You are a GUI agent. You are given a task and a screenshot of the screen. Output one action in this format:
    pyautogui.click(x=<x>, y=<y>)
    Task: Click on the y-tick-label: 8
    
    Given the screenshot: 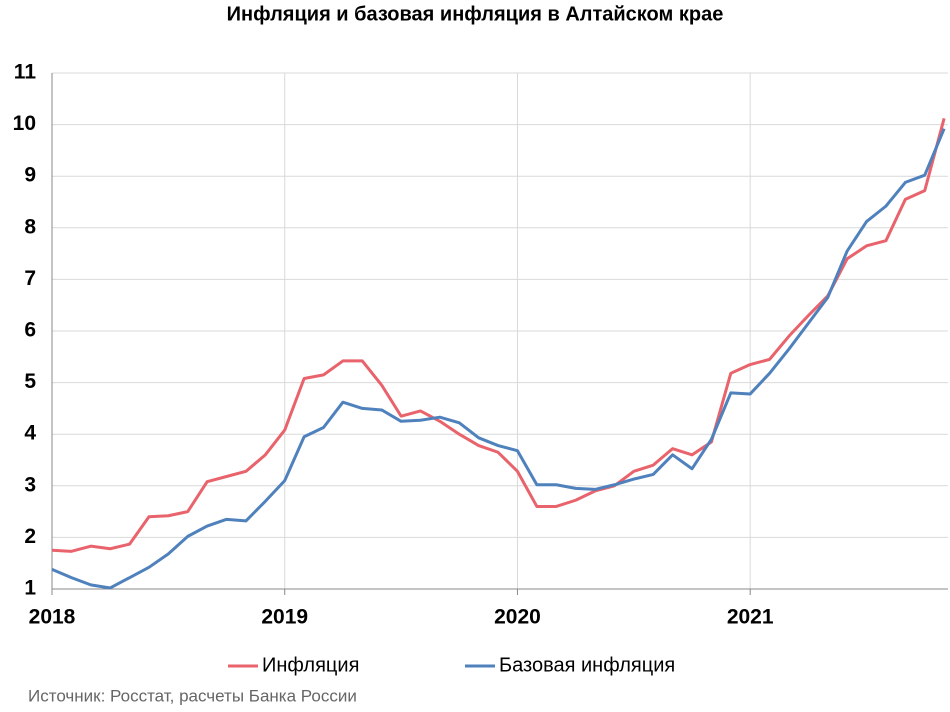 What is the action you would take?
    pyautogui.click(x=30, y=226)
    